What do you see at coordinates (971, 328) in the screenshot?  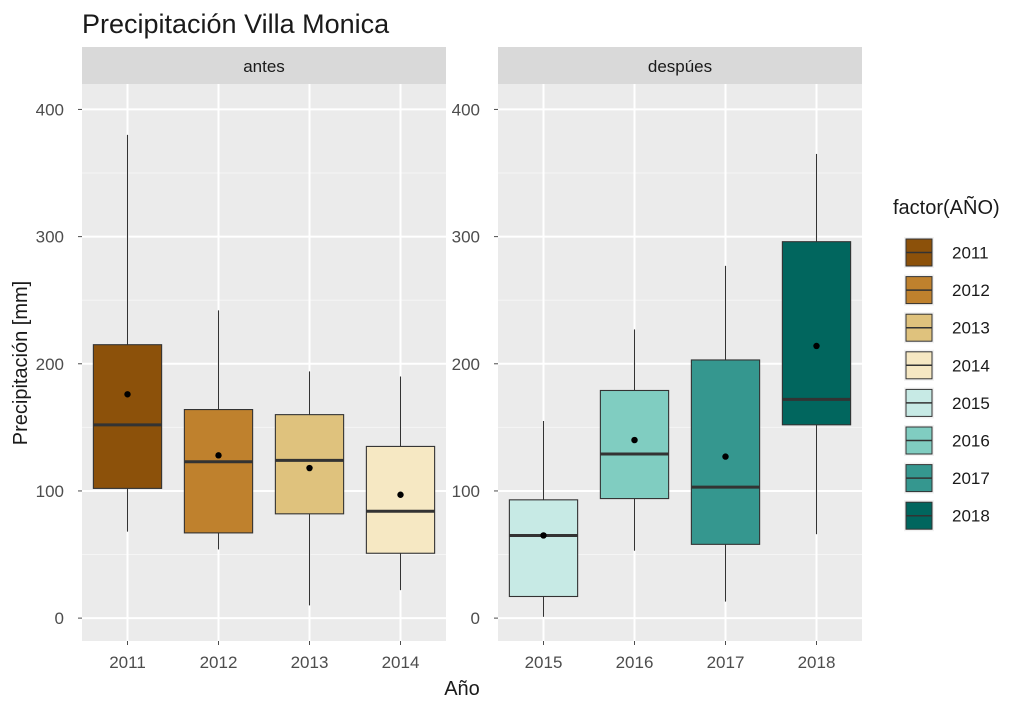 I see `legend-label: 2013` at bounding box center [971, 328].